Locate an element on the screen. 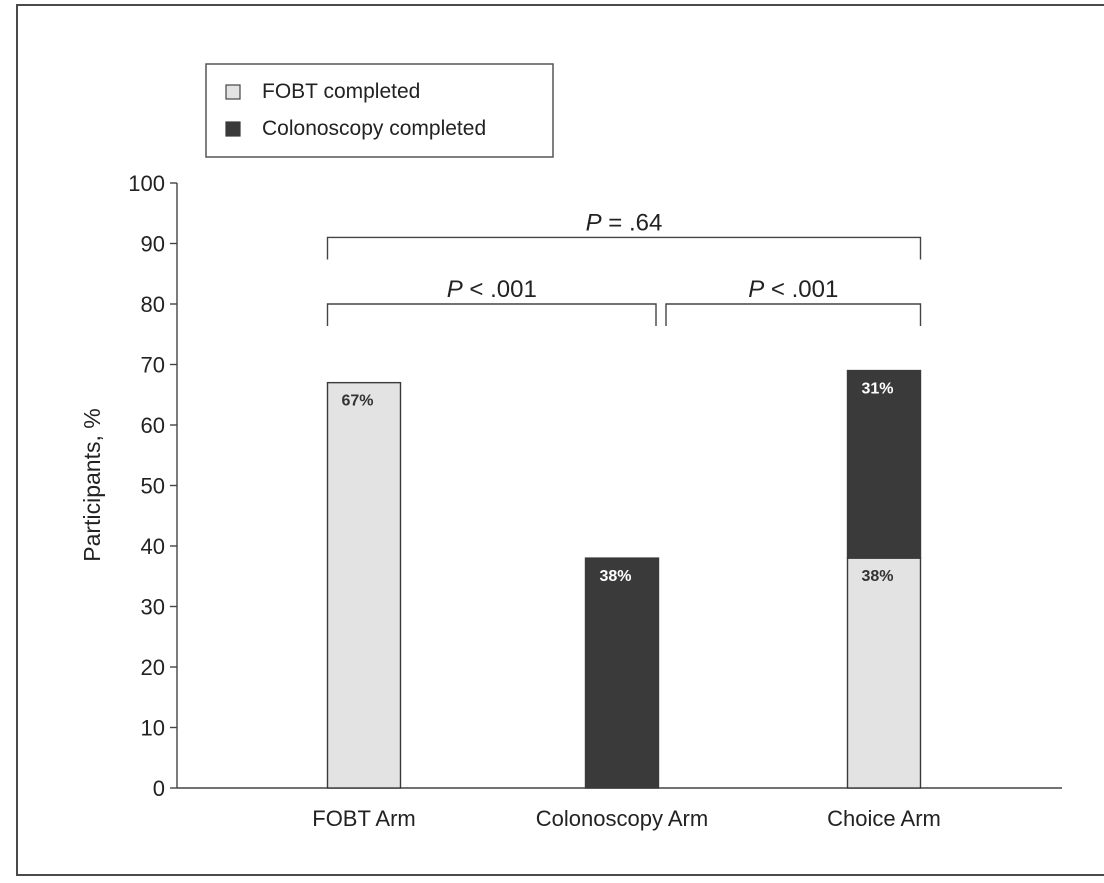 The height and width of the screenshot is (883, 1104). y-tick-label: 0 is located at coordinates (159, 788).